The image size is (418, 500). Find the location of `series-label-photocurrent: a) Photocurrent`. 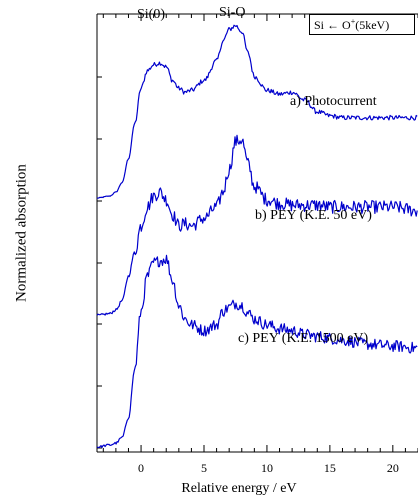

series-label-photocurrent: a) Photocurrent is located at coordinates (333, 101).